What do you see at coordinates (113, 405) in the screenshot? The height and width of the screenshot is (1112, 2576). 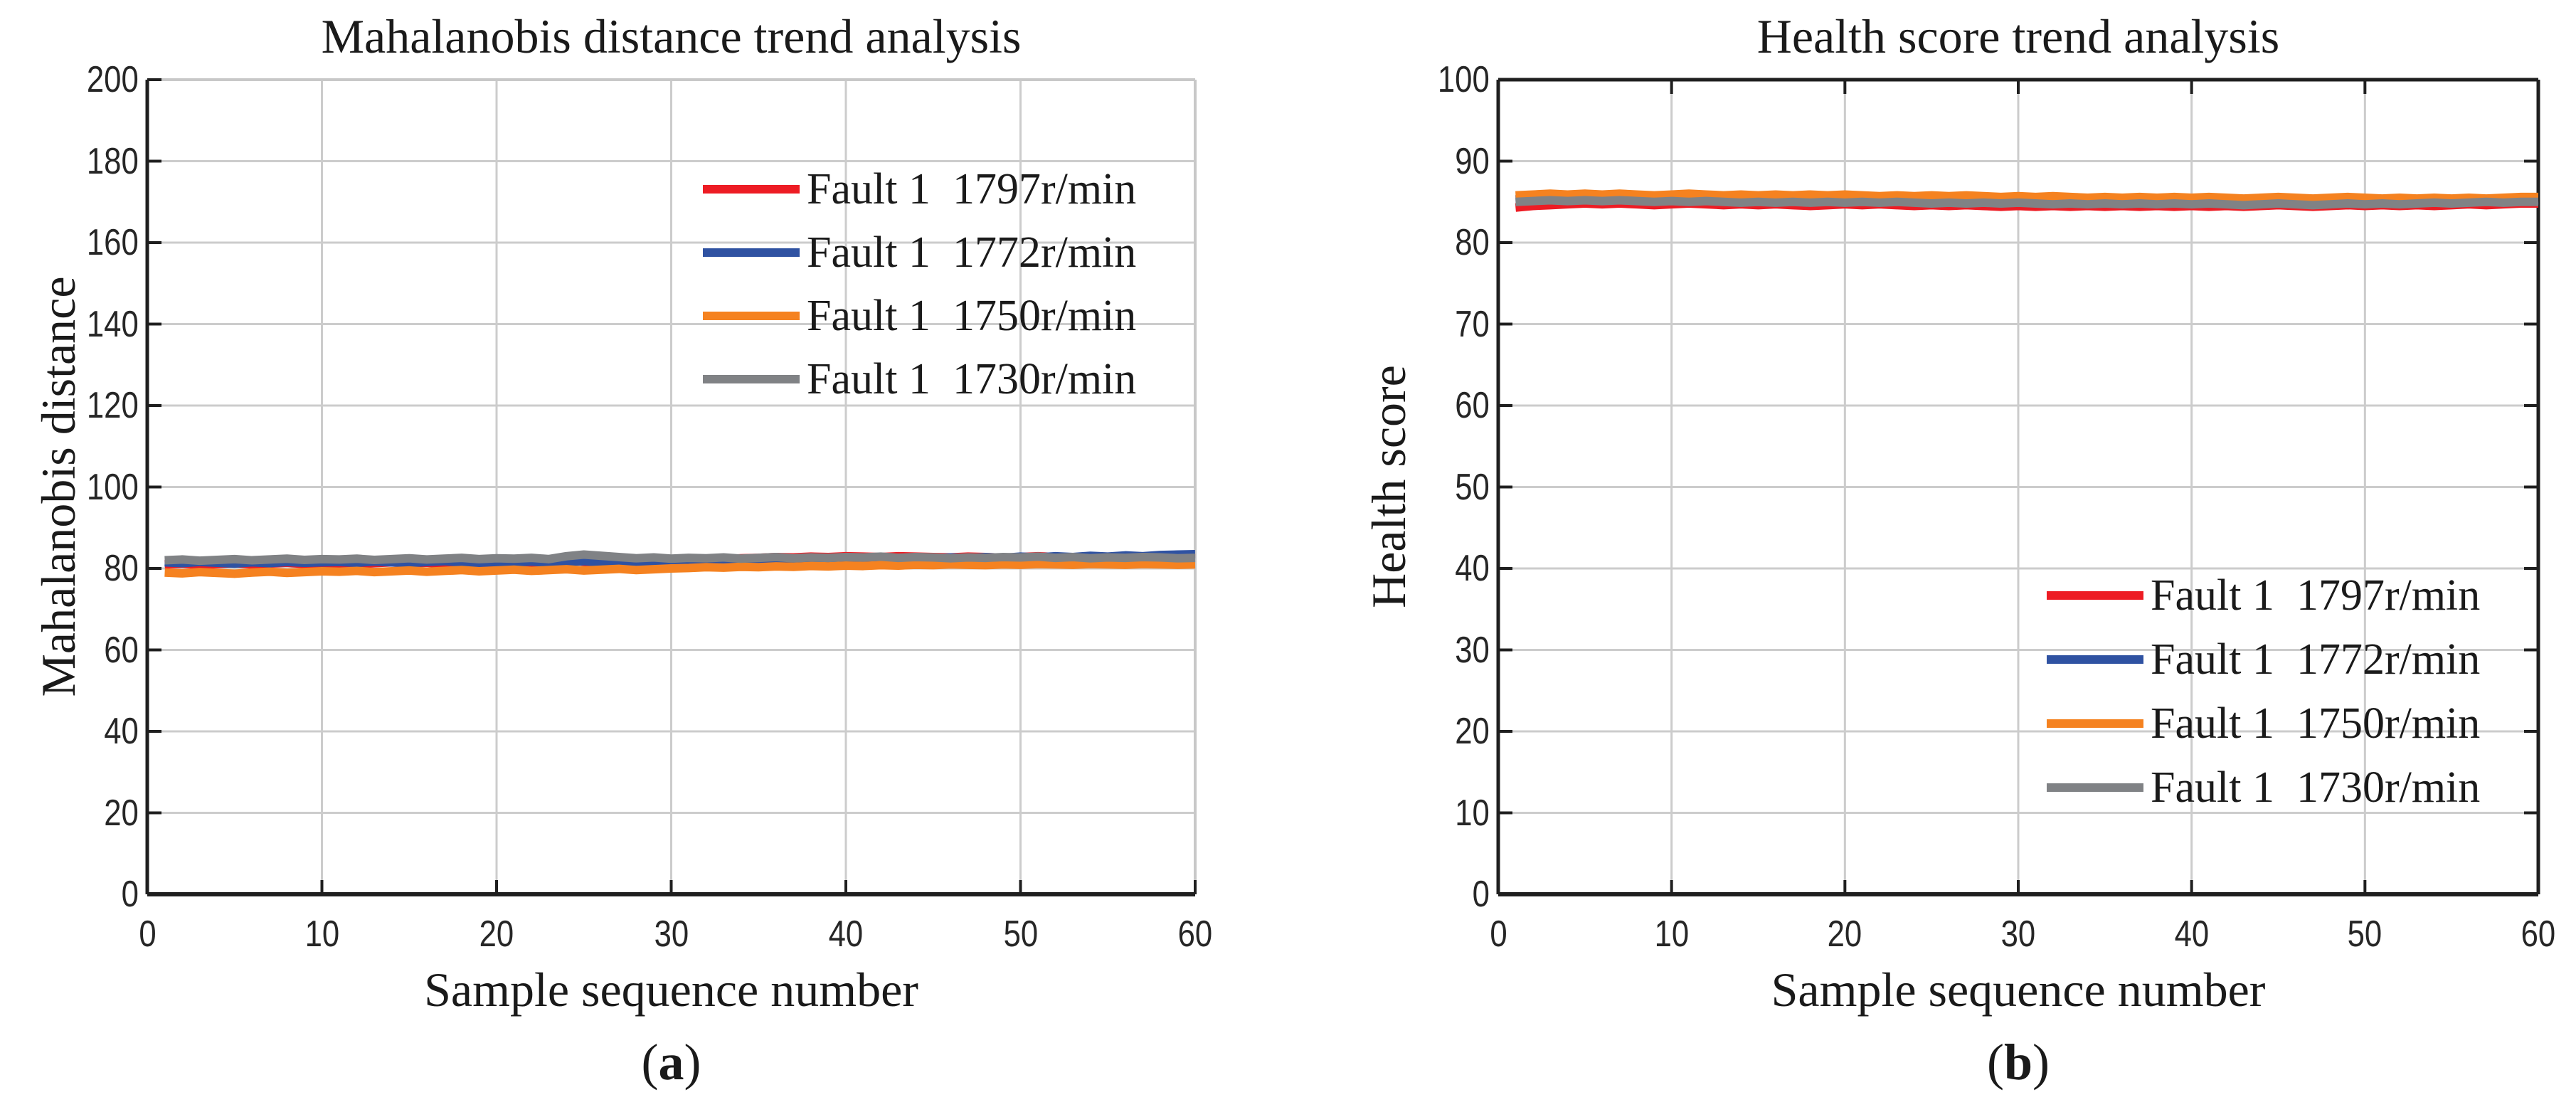 I see `y-tick-label: 120` at bounding box center [113, 405].